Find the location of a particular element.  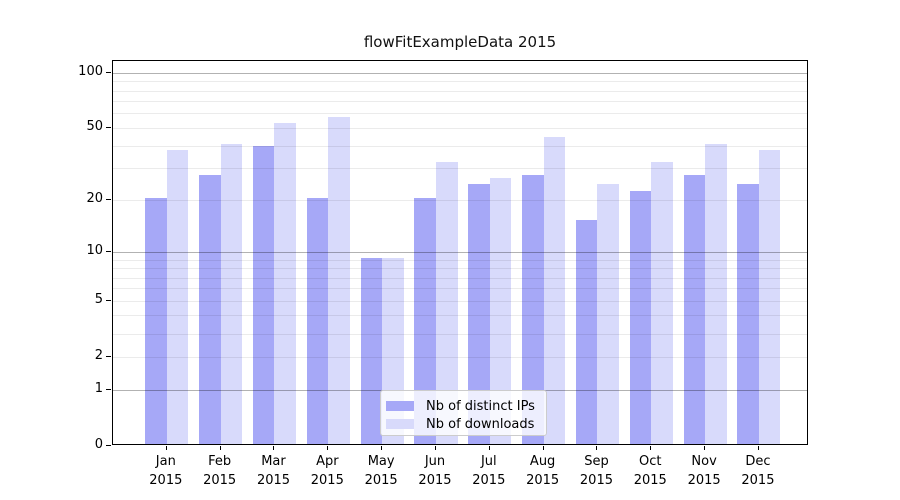

bar-downloads-mar is located at coordinates (285, 283).